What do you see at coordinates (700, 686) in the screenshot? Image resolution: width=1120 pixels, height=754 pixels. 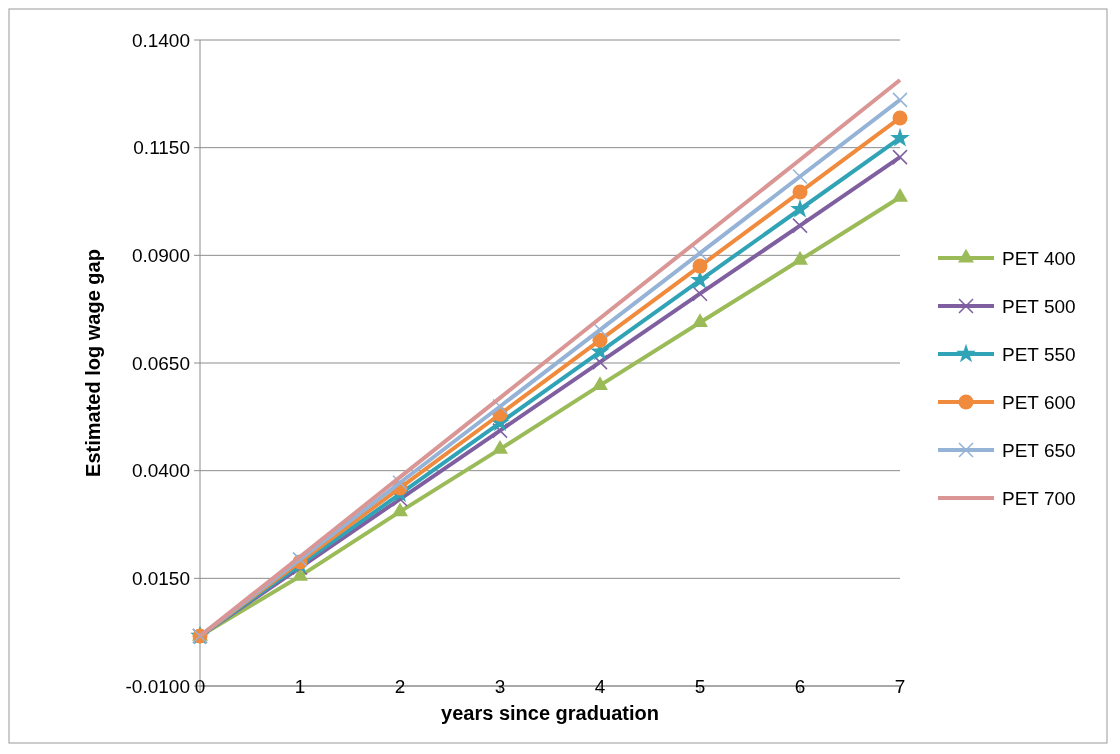 I see `x-tick-label: 5` at bounding box center [700, 686].